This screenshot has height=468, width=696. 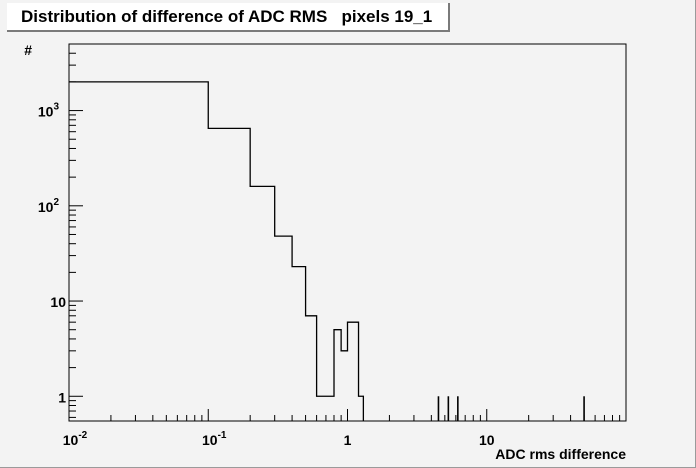 I want to click on x-tick-label: 10⁻¹, so click(x=214, y=439).